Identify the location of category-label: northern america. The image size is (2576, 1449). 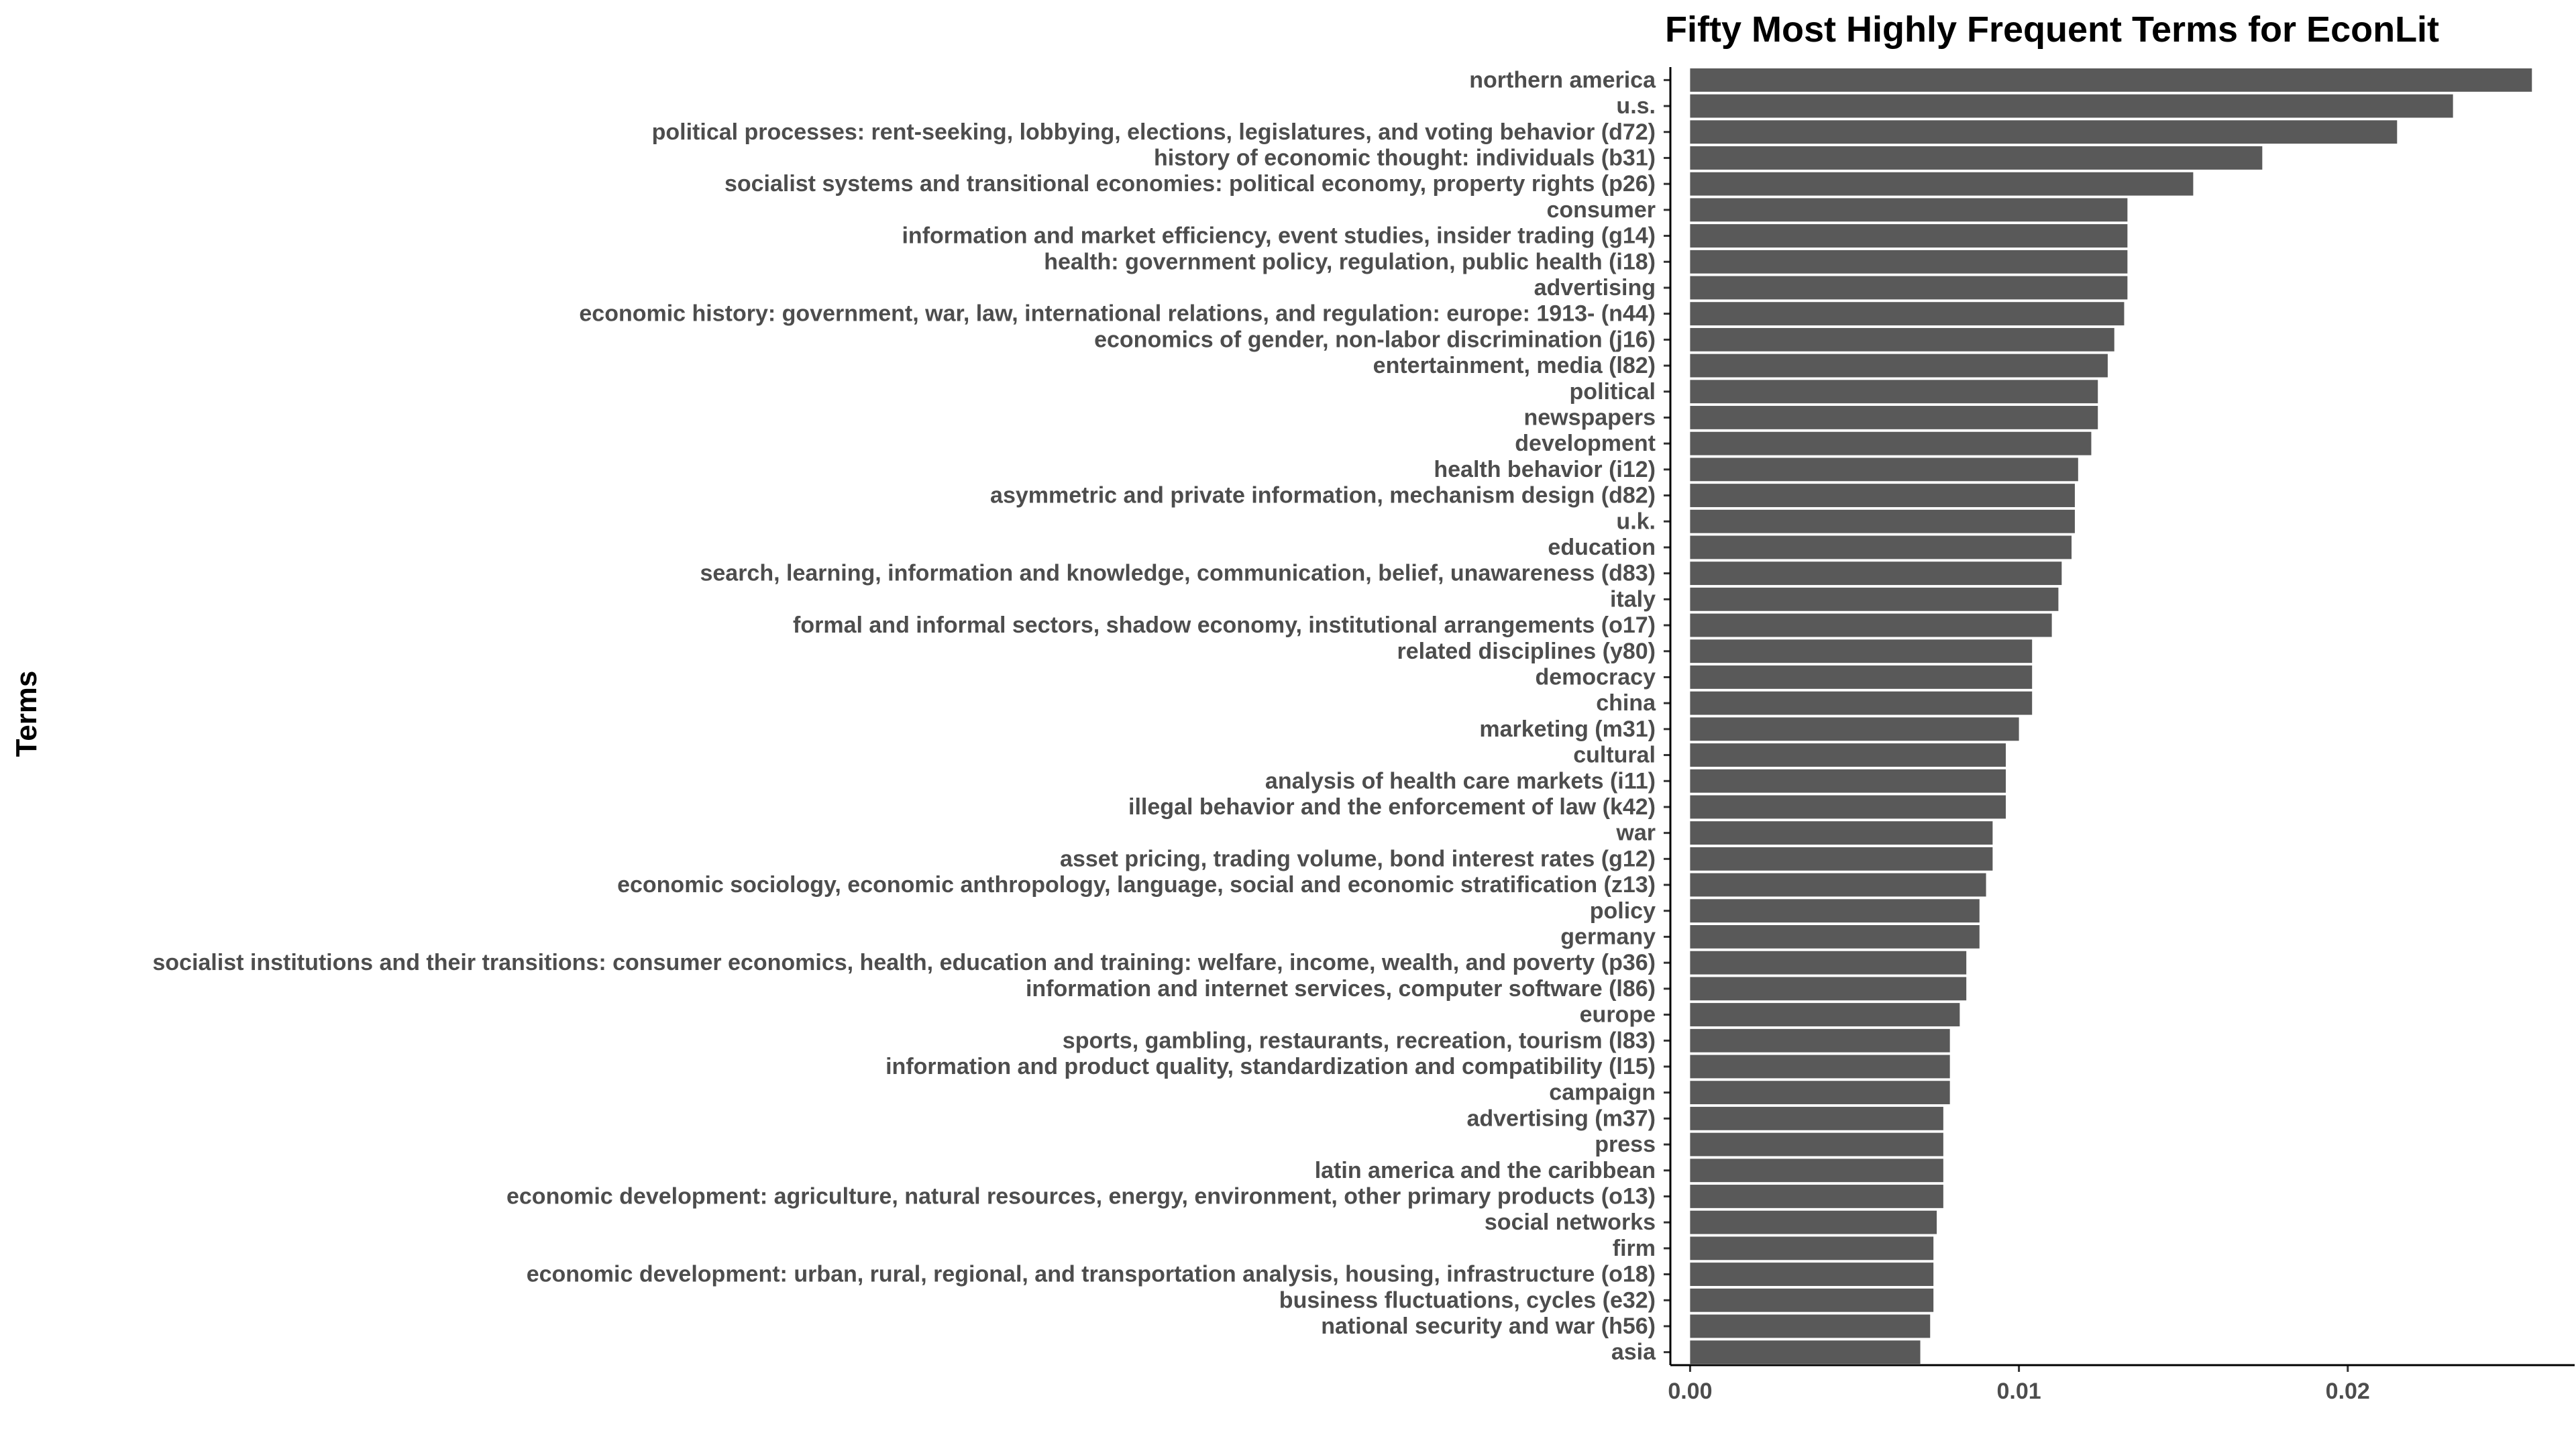
(1562, 80).